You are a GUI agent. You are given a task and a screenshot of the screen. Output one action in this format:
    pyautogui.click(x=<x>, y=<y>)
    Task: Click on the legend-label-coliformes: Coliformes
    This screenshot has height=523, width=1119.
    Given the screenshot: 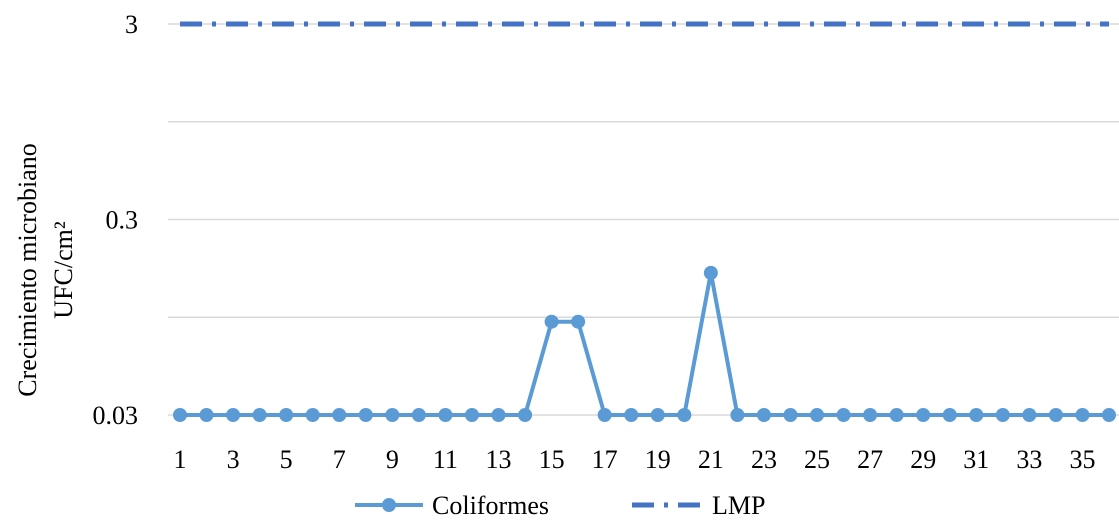 What is the action you would take?
    pyautogui.click(x=490, y=505)
    